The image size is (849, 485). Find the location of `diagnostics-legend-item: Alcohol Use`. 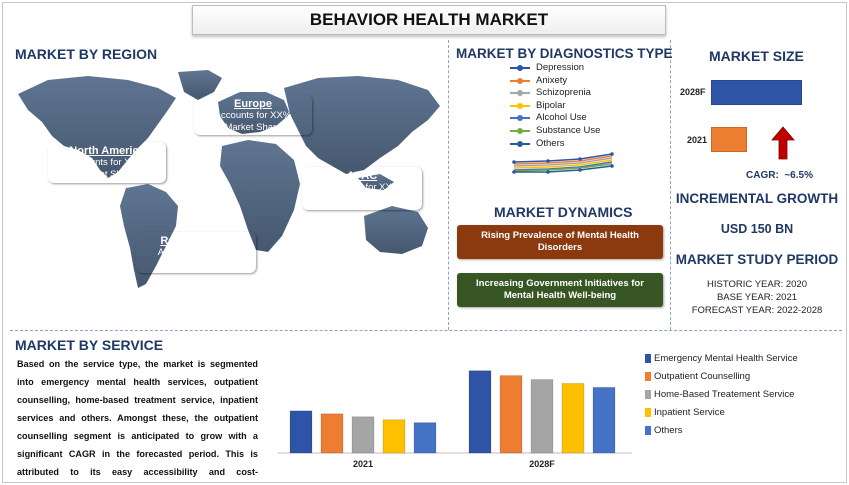

diagnostics-legend-item: Alcohol Use is located at coordinates (555, 118).